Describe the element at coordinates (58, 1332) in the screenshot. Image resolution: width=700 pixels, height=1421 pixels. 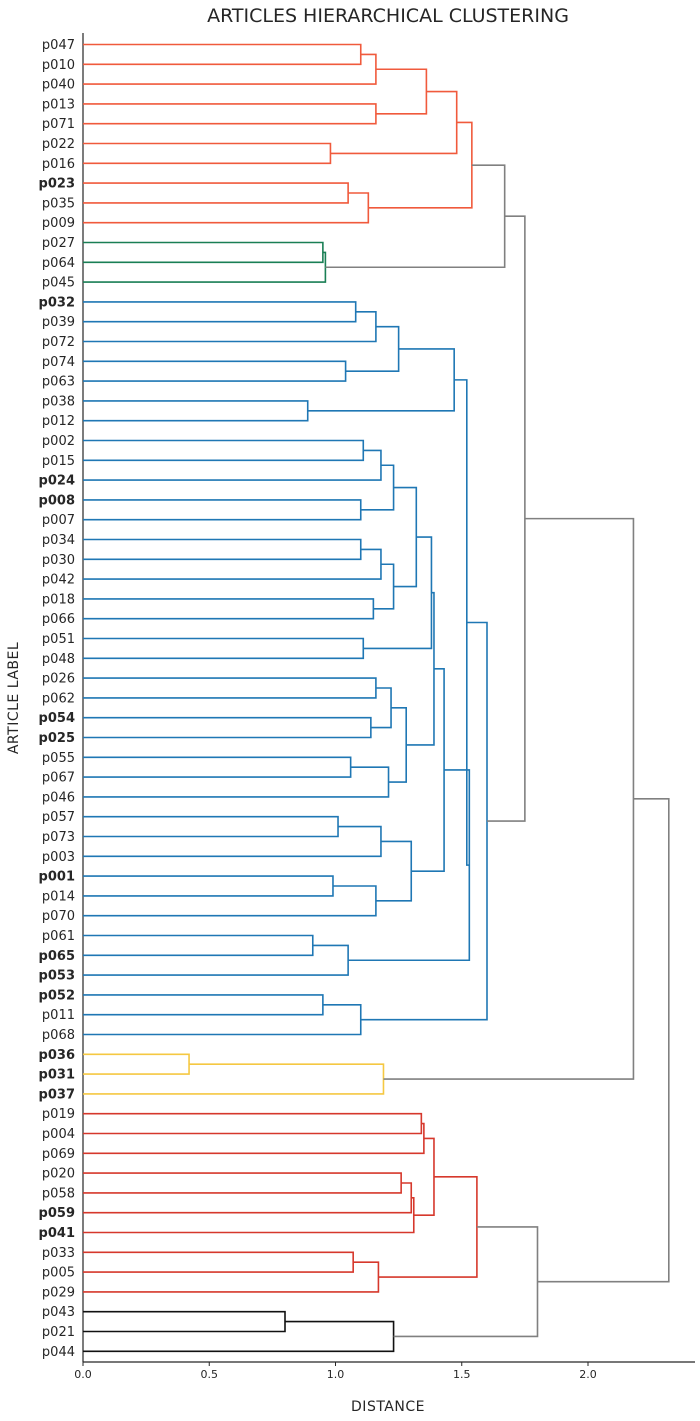
I see `leaf-label-p021: p021` at that location.